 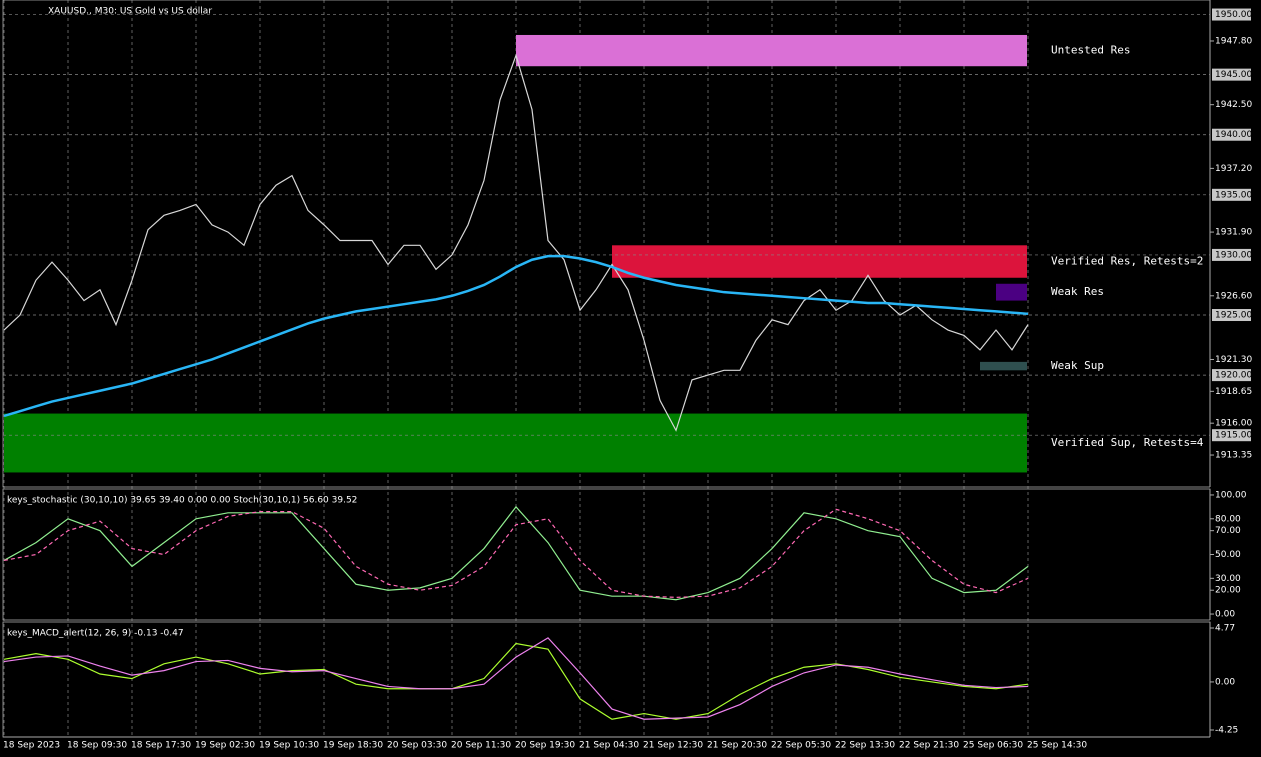 I want to click on y-tick-label: 50.00, so click(x=1228, y=555).